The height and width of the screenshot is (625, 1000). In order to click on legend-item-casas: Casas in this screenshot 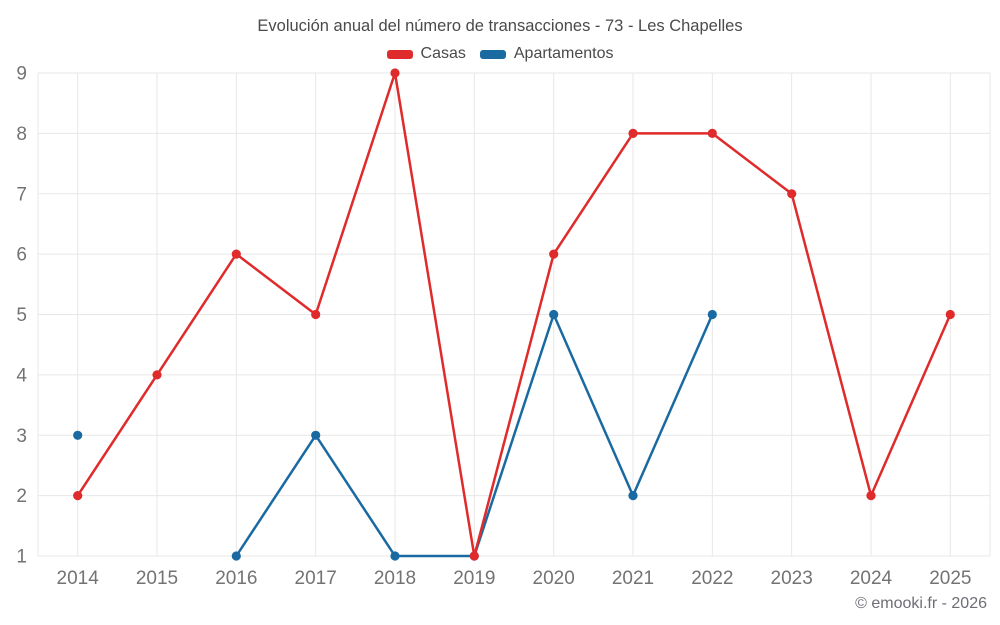, I will do `click(426, 54)`.